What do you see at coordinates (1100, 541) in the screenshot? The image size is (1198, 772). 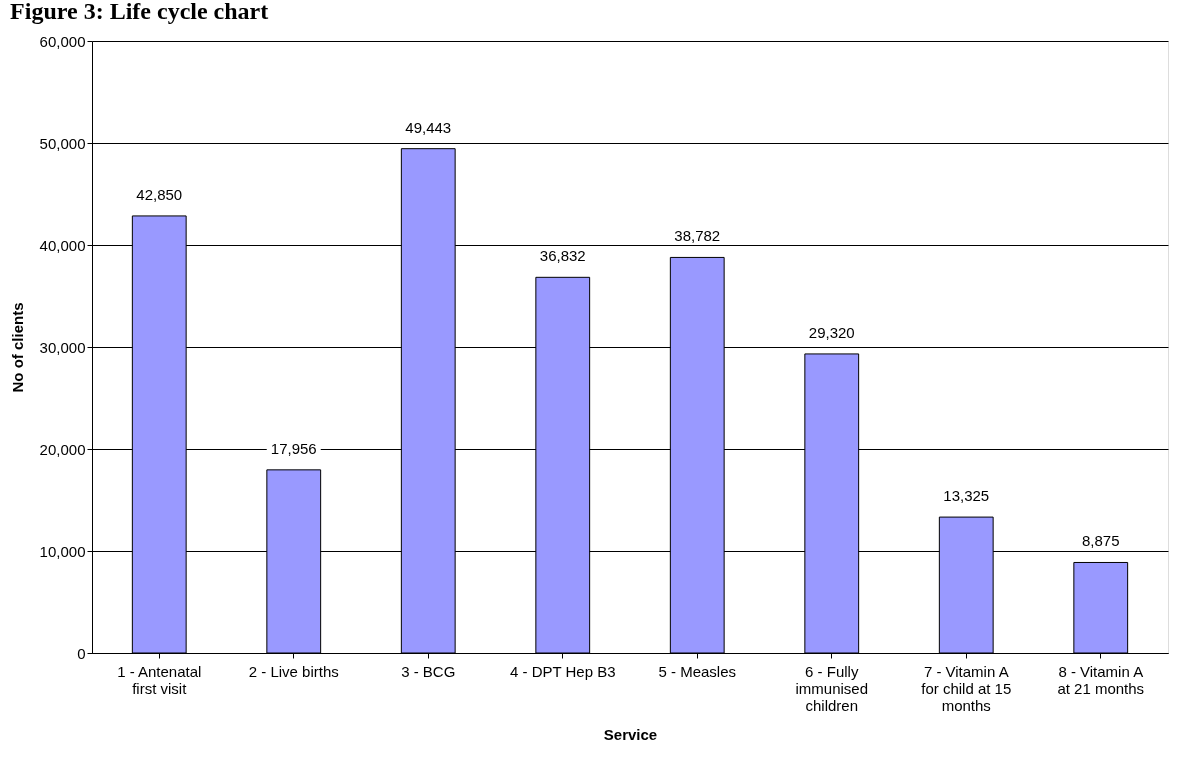 I see `data-label: 8,875` at bounding box center [1100, 541].